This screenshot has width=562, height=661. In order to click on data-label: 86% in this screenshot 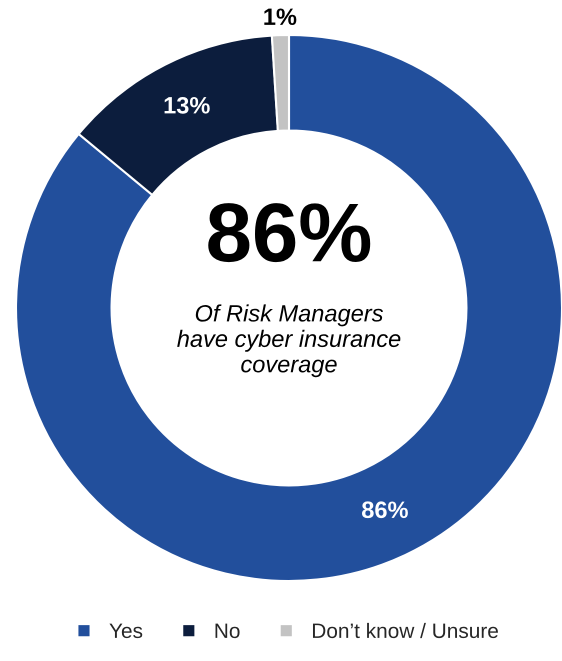, I will do `click(385, 509)`.